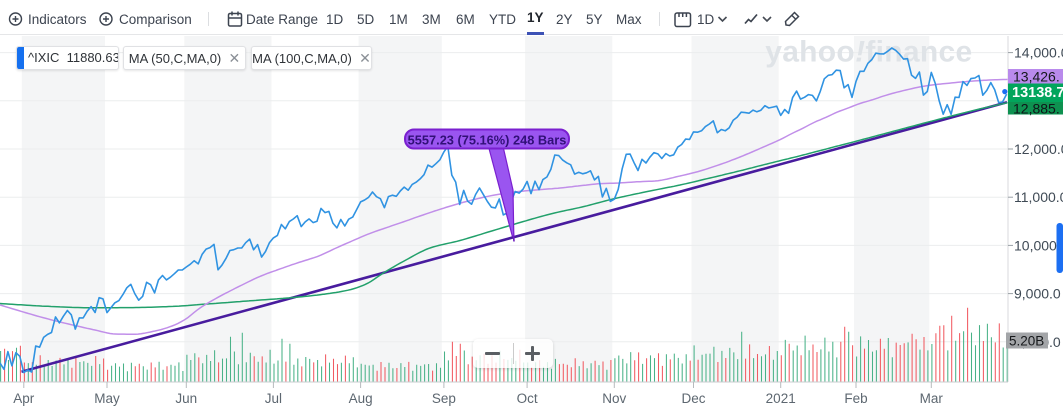  What do you see at coordinates (1036, 108) in the screenshot?
I see `svg-text: 12,885.` at bounding box center [1036, 108].